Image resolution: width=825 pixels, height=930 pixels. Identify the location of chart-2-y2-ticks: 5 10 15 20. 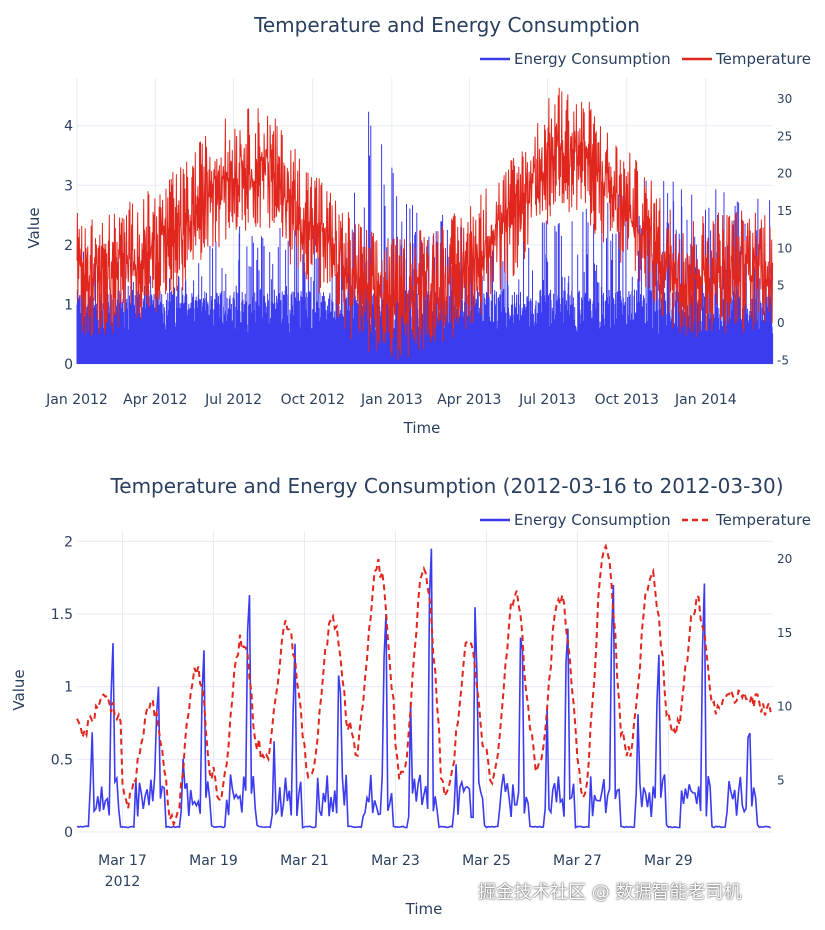
(784, 669).